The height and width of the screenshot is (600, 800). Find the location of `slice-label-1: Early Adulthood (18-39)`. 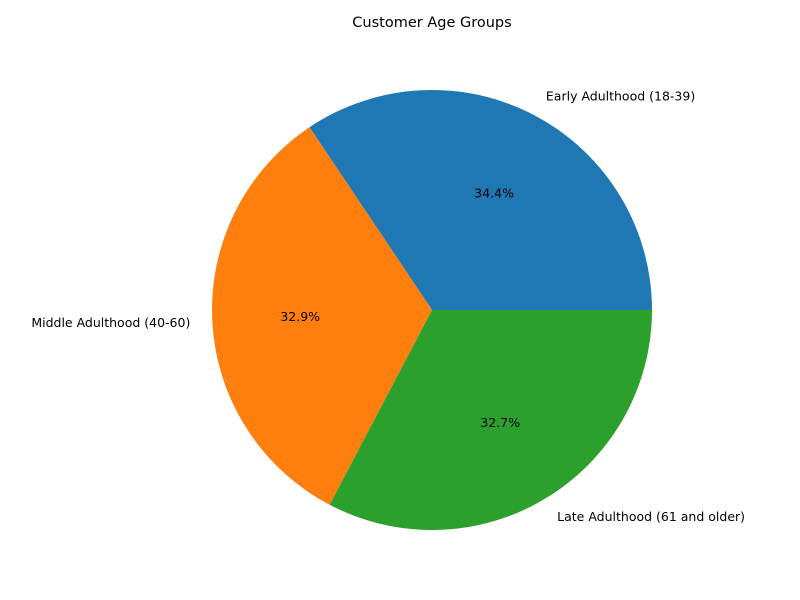

slice-label-1: Early Adulthood (18-39) is located at coordinates (620, 95).